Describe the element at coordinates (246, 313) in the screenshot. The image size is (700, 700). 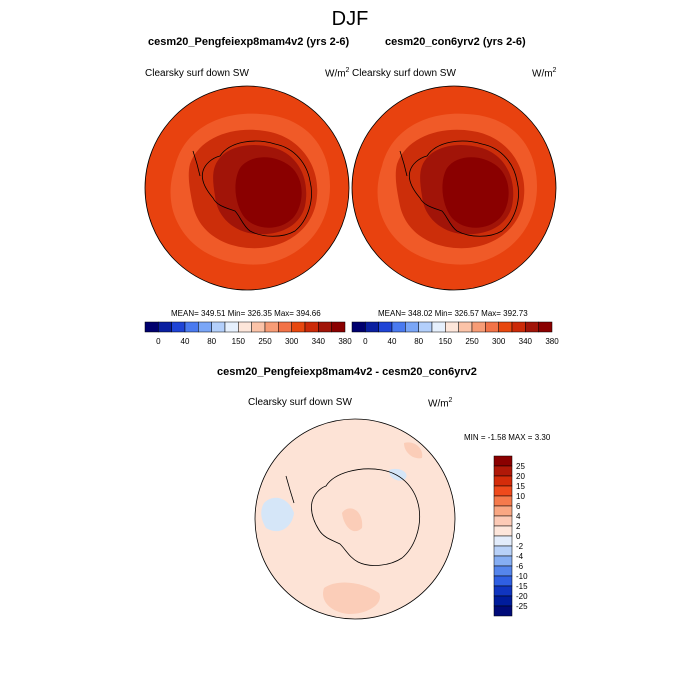
I see `left-stats: MEAN= 349.51 Min= 326.35 Max= 394.66` at that location.